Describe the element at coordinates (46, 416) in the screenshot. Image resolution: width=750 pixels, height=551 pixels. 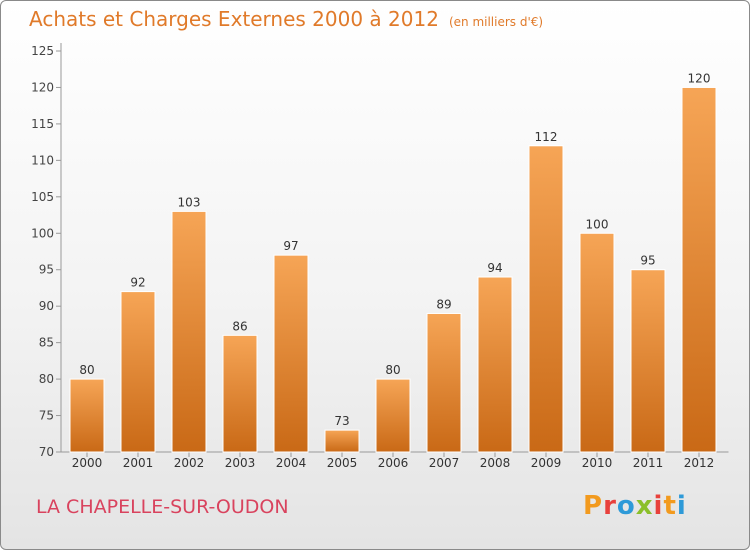
I see `y-tick-label: 75` at that location.